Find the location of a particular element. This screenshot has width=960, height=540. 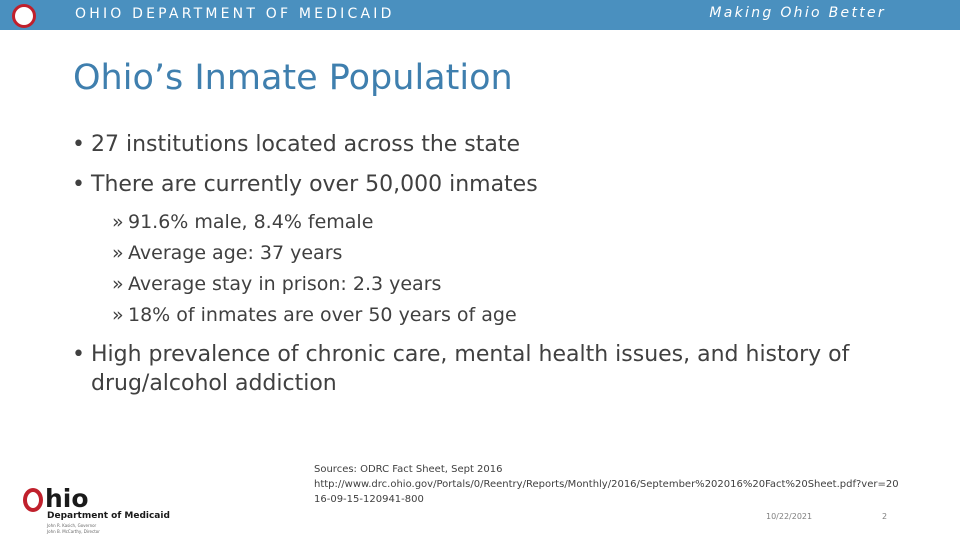

footer-date: 10/22/2021 is located at coordinates (789, 516).